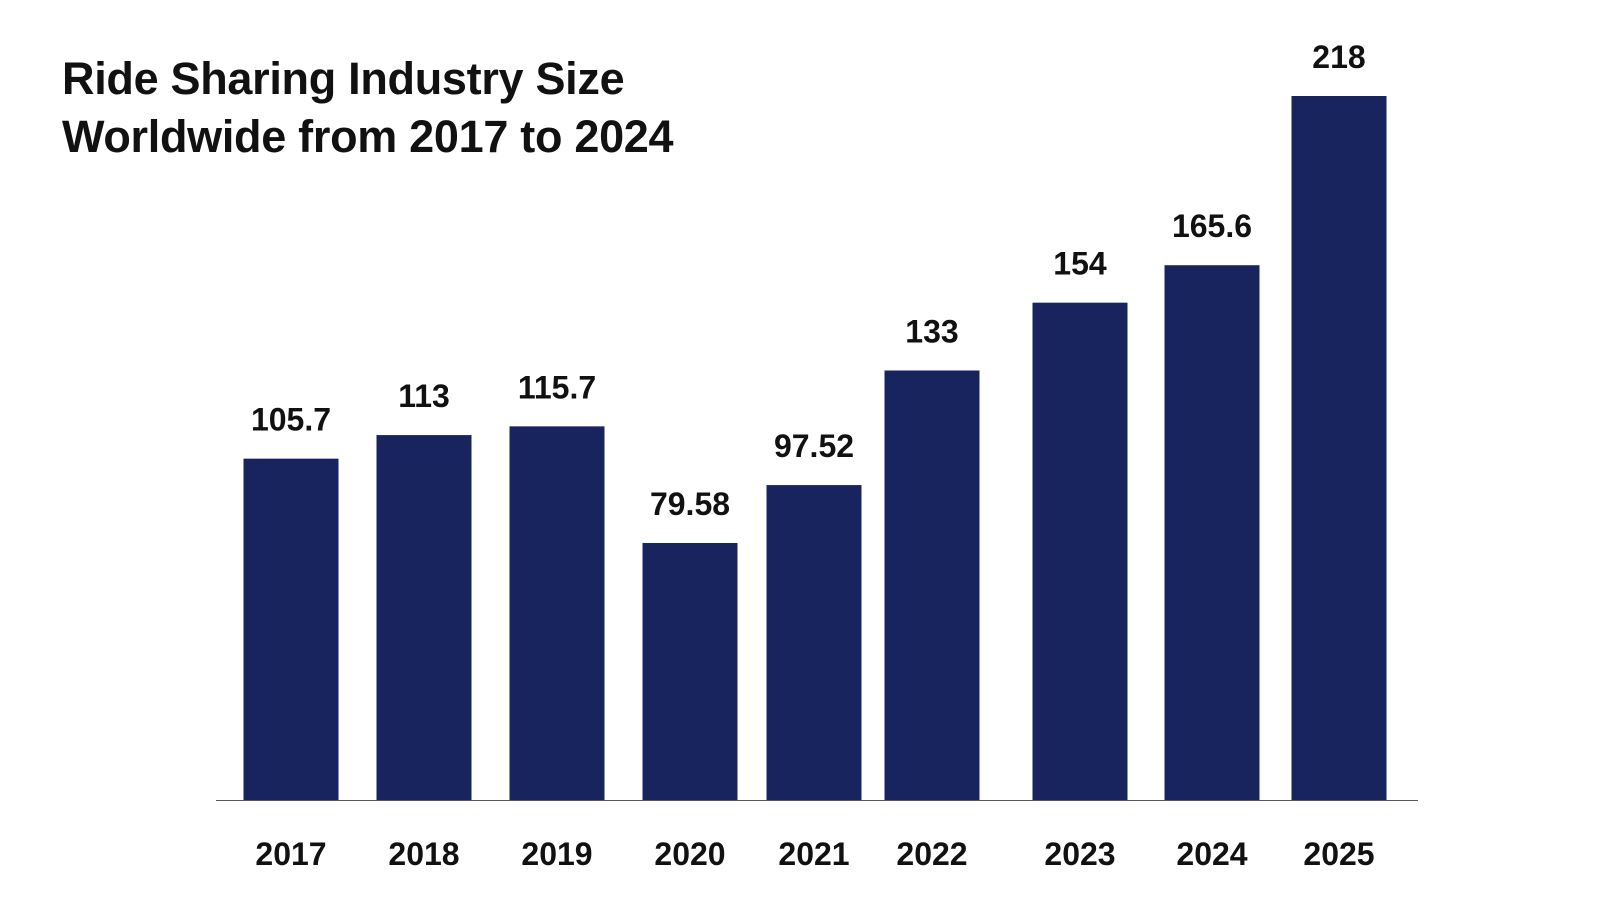  What do you see at coordinates (931, 854) in the screenshot?
I see `x-tick-label-2022: 2022` at bounding box center [931, 854].